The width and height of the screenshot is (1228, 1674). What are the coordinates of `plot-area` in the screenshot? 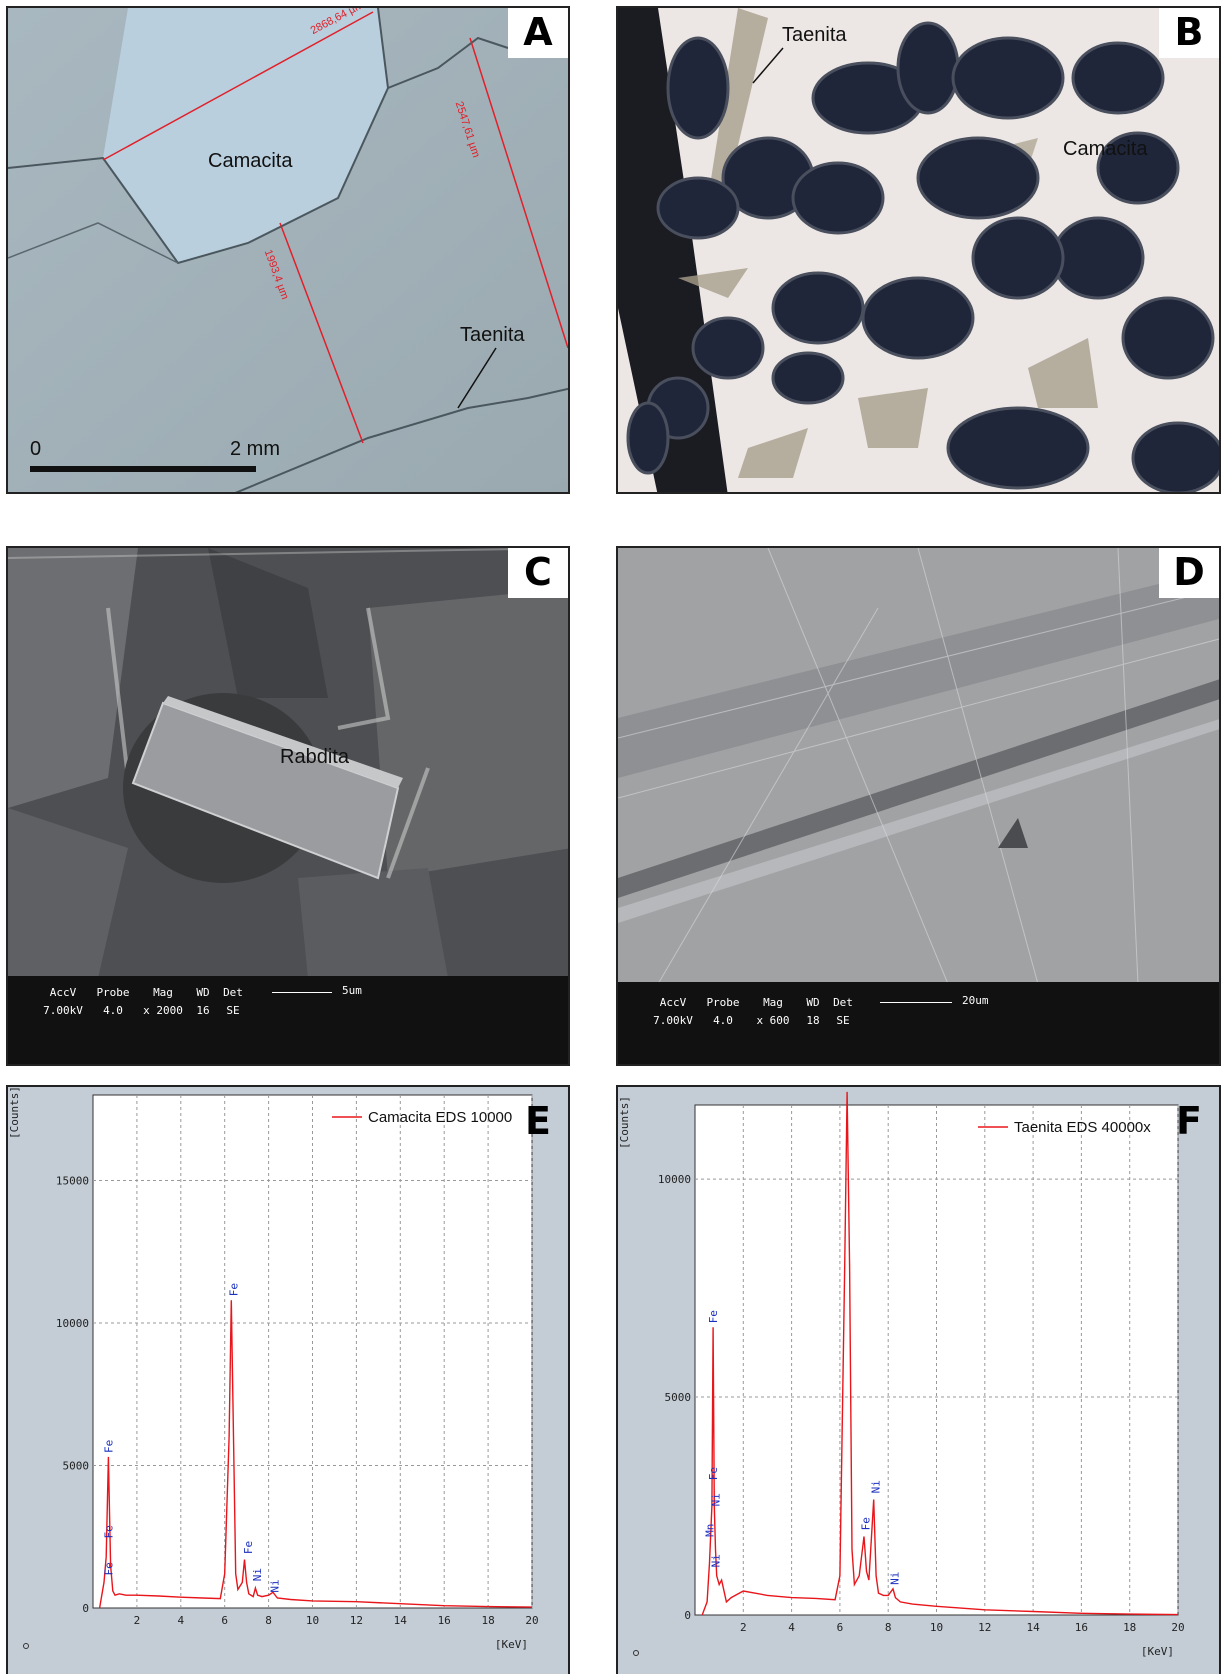 It's located at (312, 1351).